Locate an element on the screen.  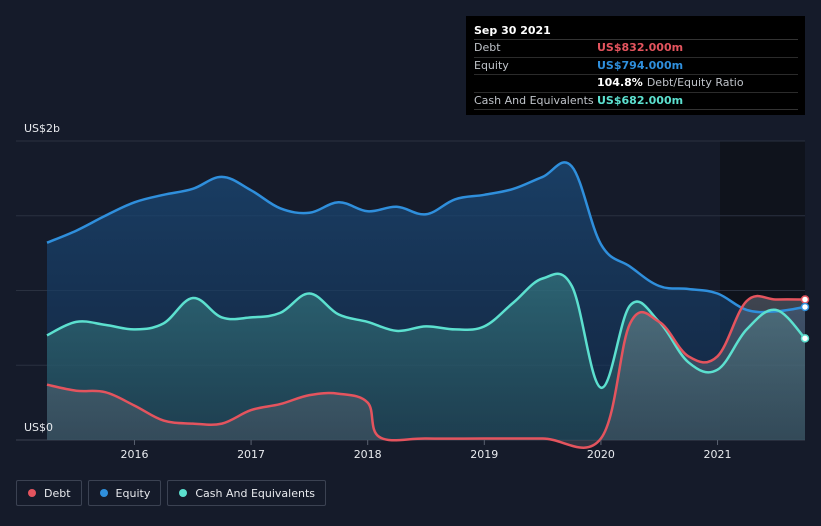
tooltip-equity-value: US$794.000m is located at coordinates (640, 65).